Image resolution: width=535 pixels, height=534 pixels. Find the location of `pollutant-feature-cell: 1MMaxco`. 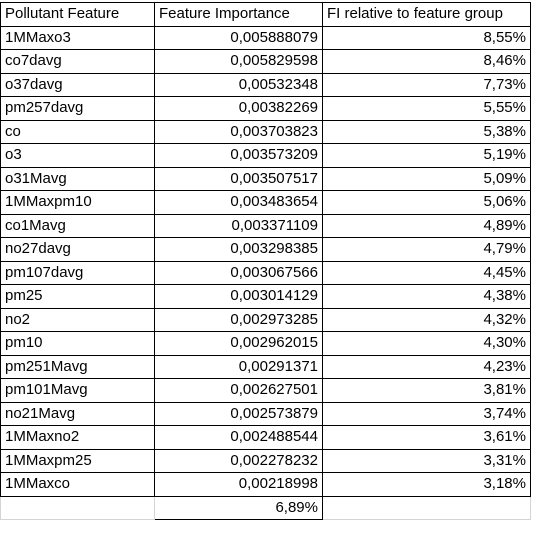

pollutant-feature-cell: 1MMaxco is located at coordinates (77, 484).